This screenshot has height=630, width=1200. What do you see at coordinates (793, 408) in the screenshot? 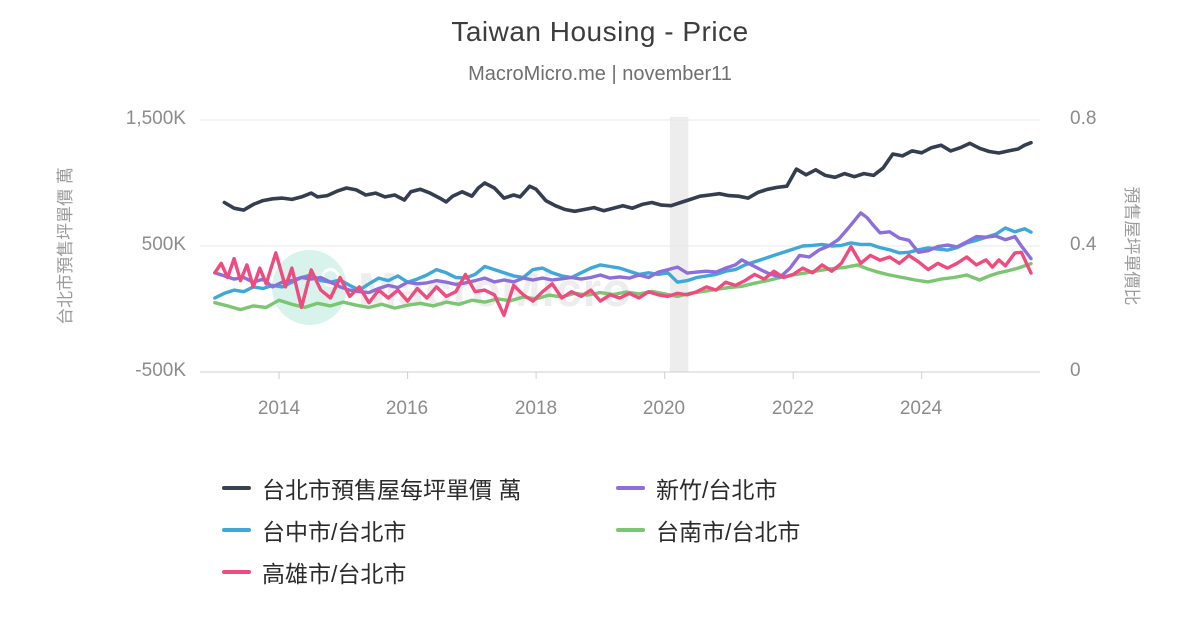
I see `x-axis-tick-2022: 2022` at bounding box center [793, 408].